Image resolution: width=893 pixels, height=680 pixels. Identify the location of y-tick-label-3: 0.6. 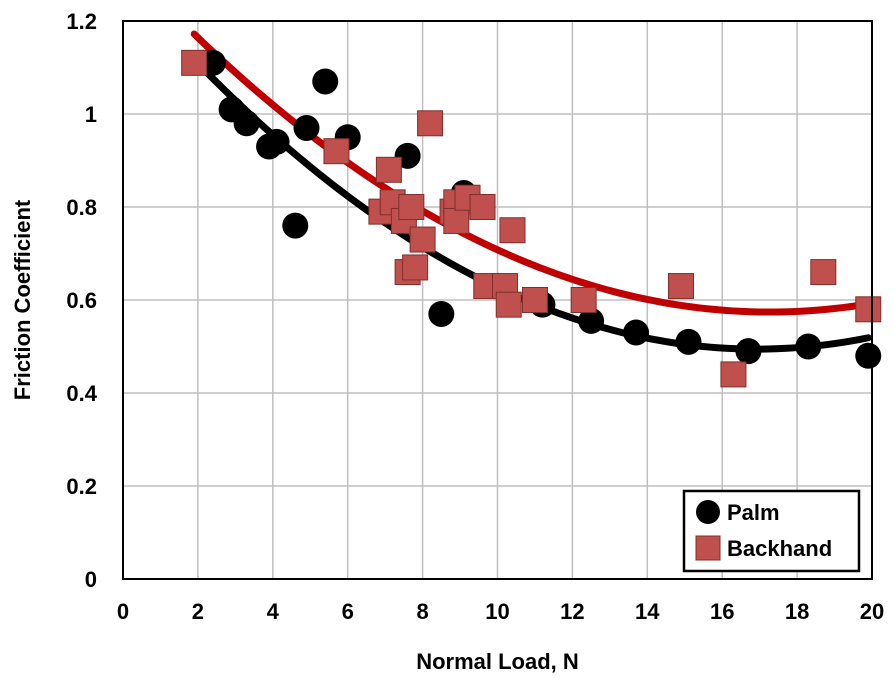
(81, 300).